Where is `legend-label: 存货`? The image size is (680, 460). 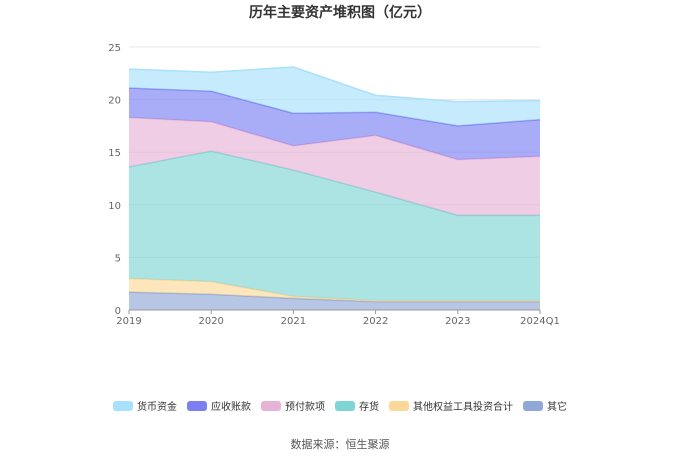 legend-label: 存货 is located at coordinates (369, 407).